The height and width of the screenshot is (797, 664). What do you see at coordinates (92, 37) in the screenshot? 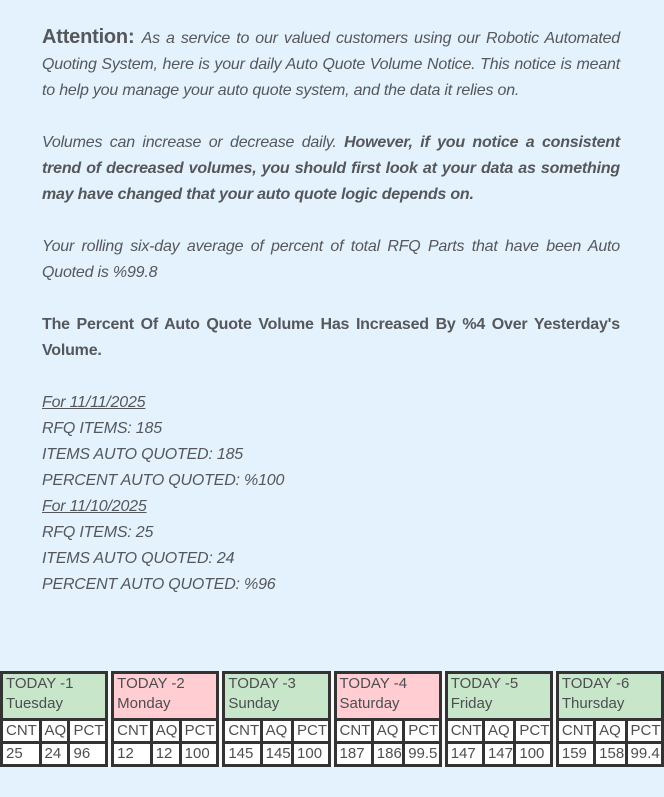
I see `attention-label: Attention:` at bounding box center [92, 37].